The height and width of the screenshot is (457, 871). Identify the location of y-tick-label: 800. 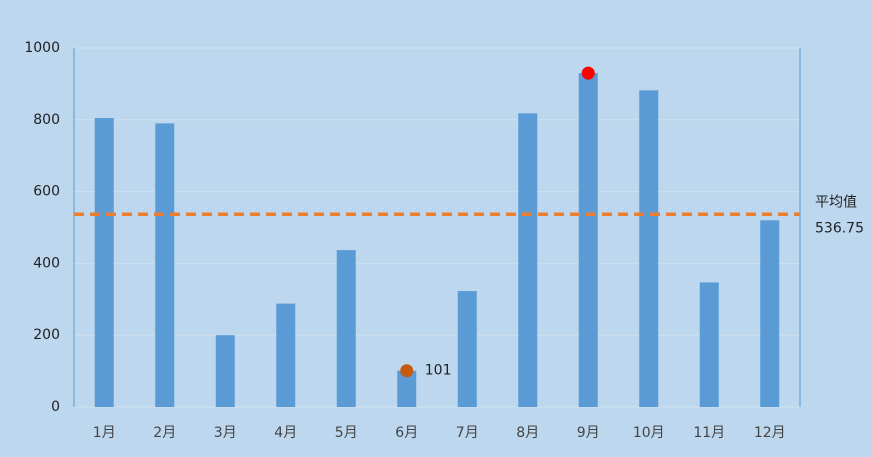
(46, 120).